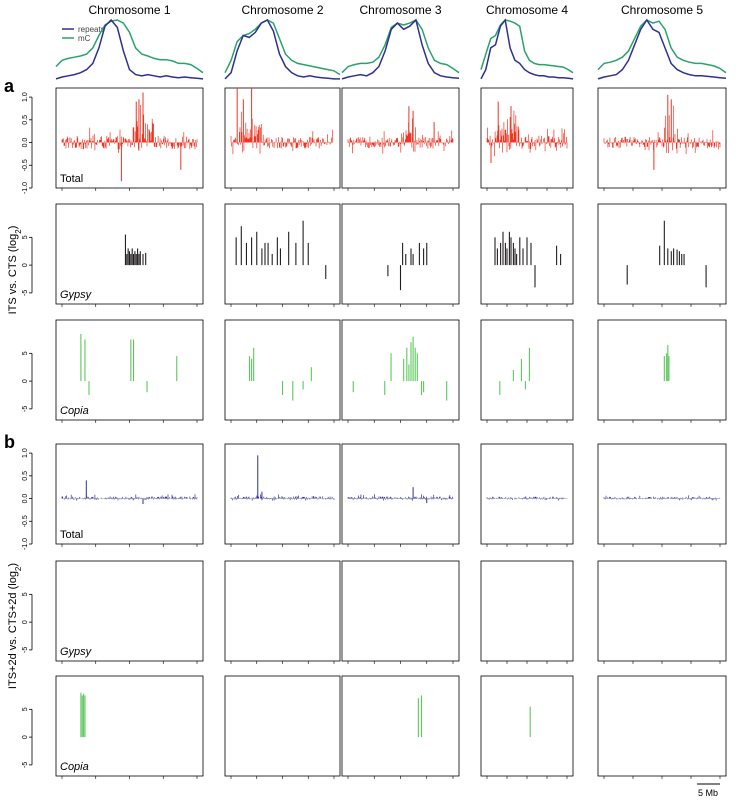 The height and width of the screenshot is (800, 739). What do you see at coordinates (9, 442) in the screenshot?
I see `section-label: b` at bounding box center [9, 442].